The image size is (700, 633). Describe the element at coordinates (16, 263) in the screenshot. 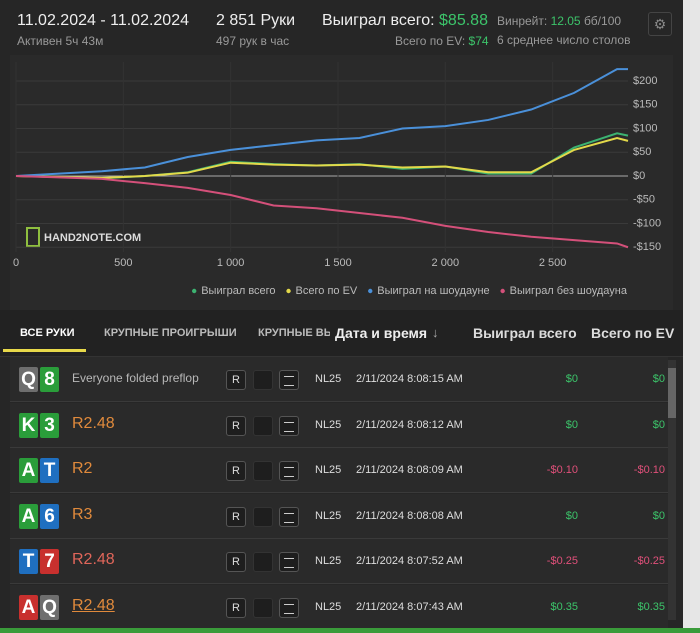

I see `x-tick-label: 0` at that location.